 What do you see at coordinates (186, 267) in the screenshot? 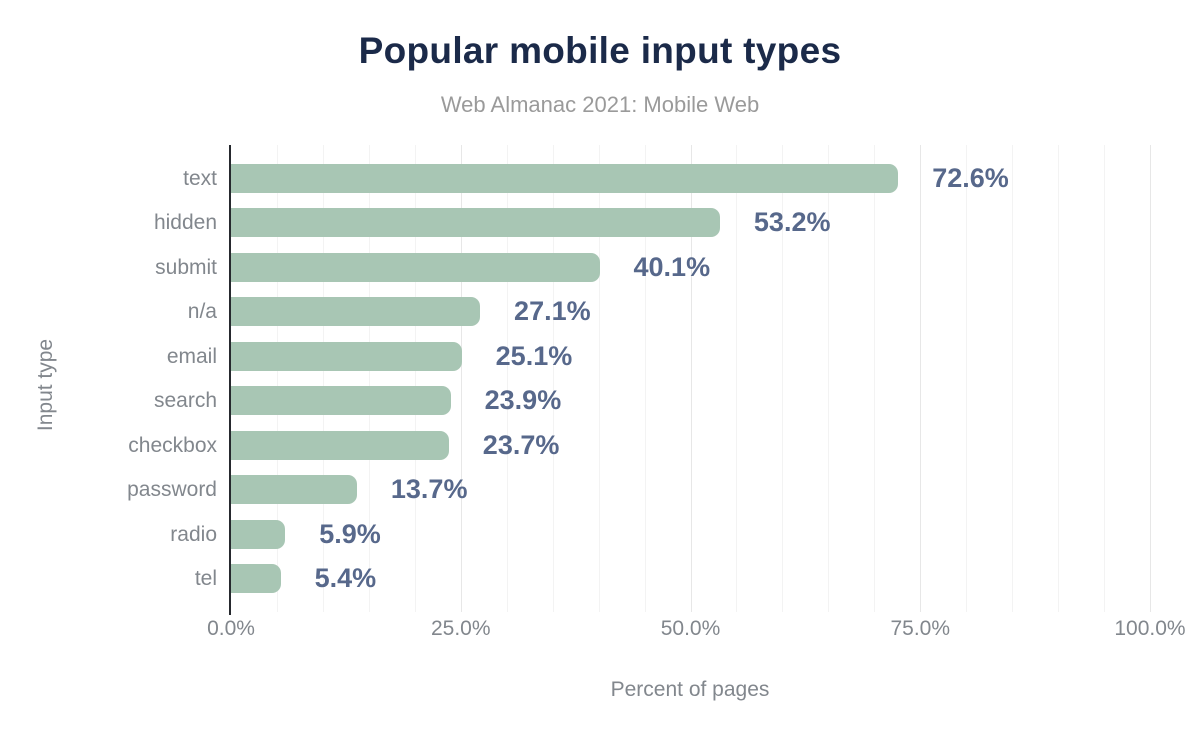
I see `category-label: submit` at bounding box center [186, 267].